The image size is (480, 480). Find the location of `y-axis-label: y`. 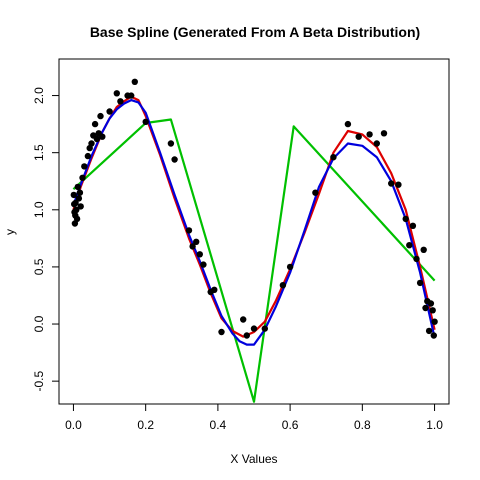

y-axis-label: y is located at coordinates (10, 232).